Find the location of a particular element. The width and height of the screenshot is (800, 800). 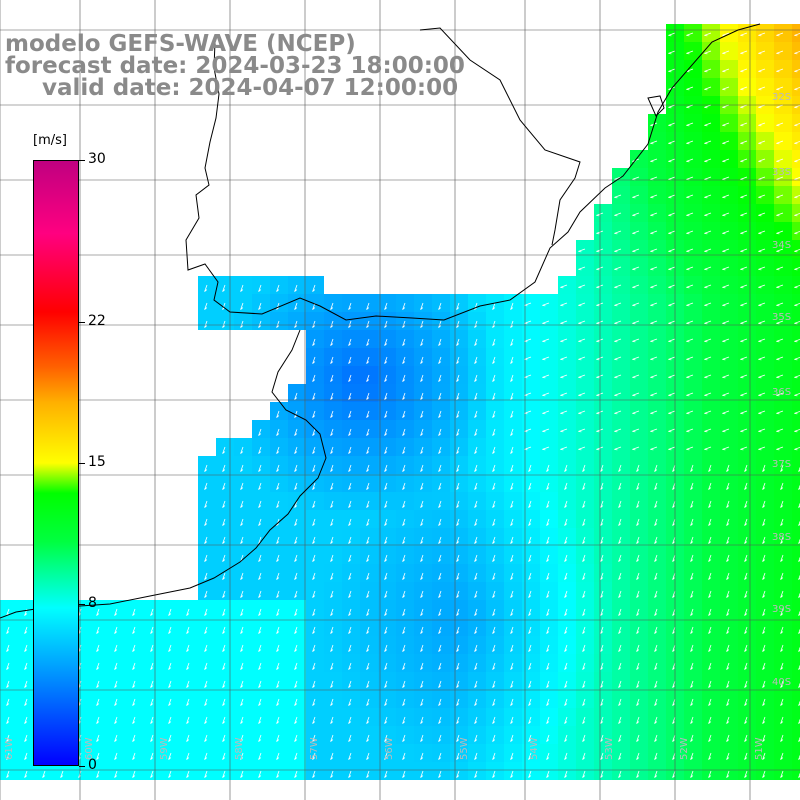

wind-cell is located at coordinates (796, 501).